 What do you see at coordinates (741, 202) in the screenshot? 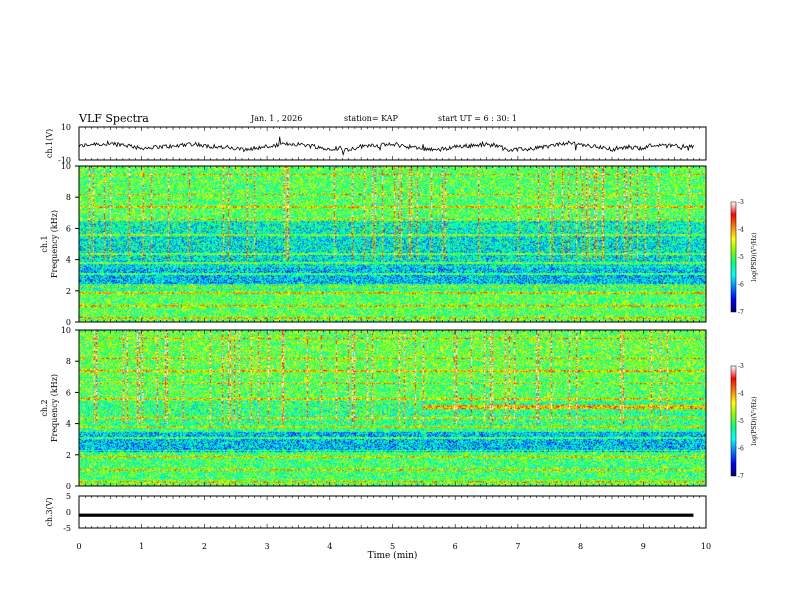
I see `ch1-spectrogram-colorbar-tick: -3` at bounding box center [741, 202].